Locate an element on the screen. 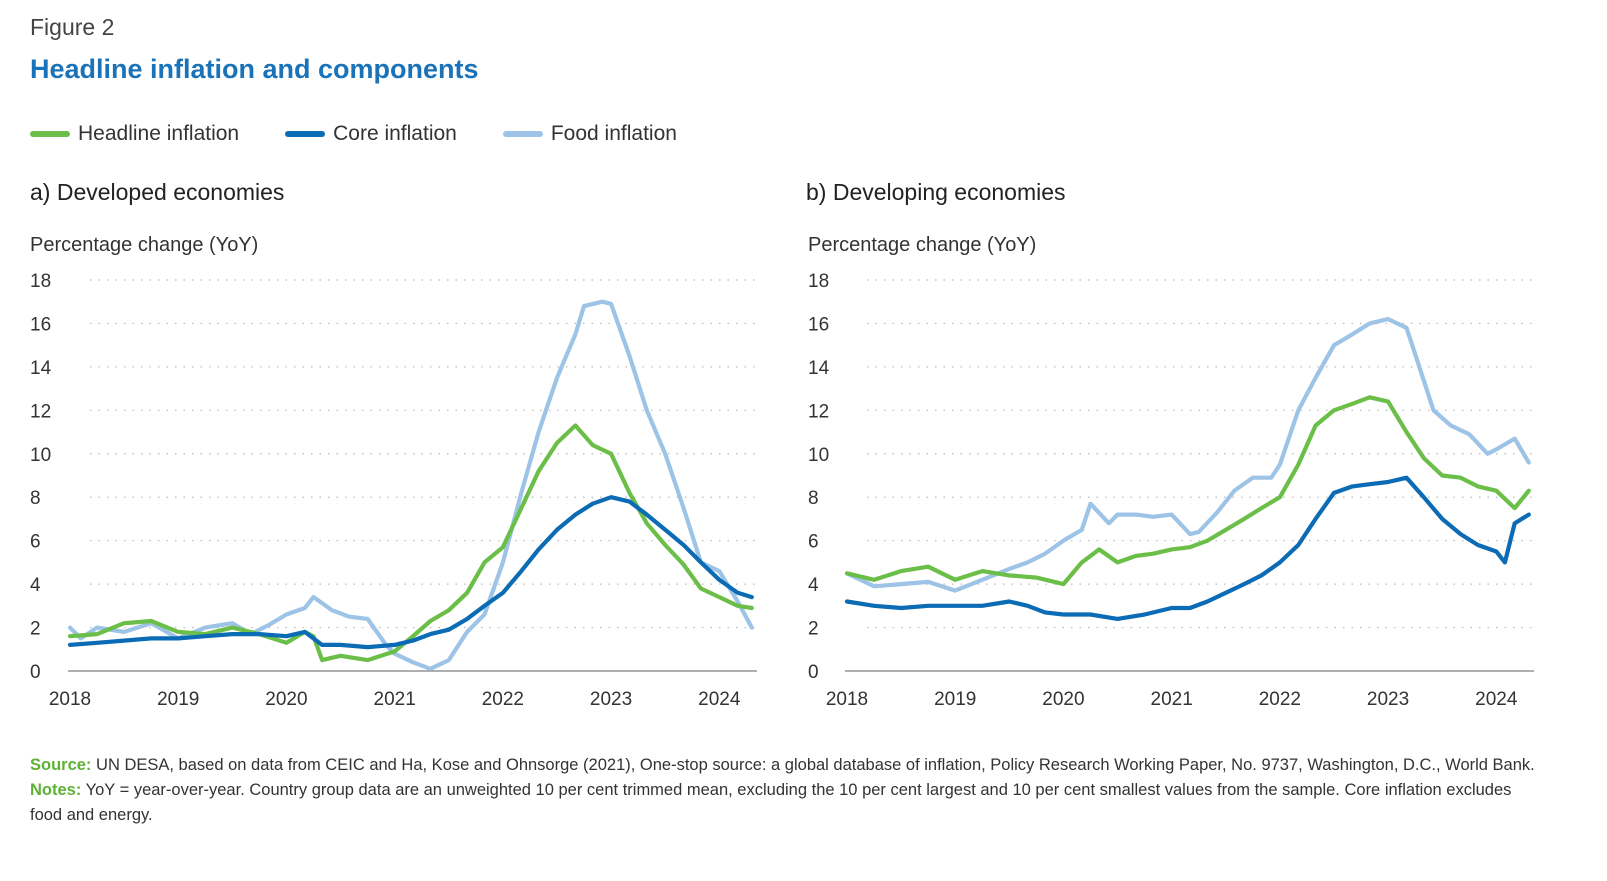 This screenshot has height=881, width=1607. source-label: Source: is located at coordinates (61, 765).